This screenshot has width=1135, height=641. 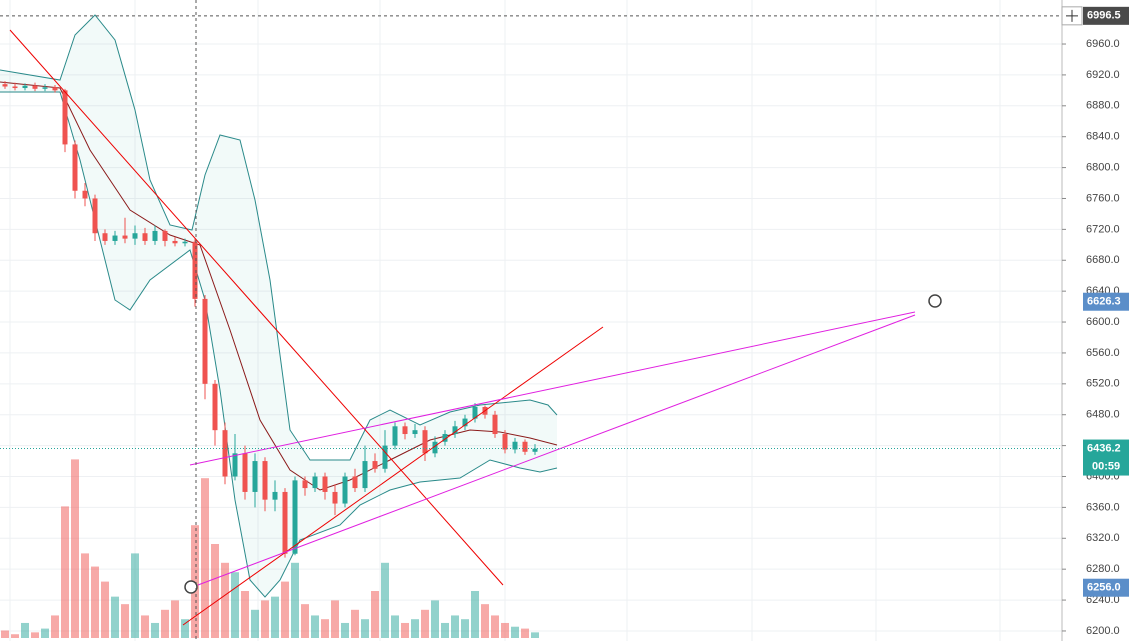 I want to click on y-tick-label: 6320.0, so click(x=1103, y=538).